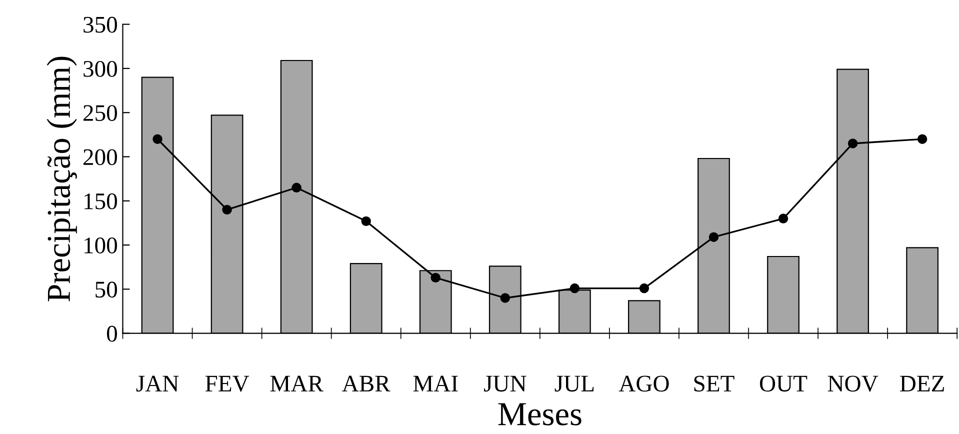 The width and height of the screenshot is (959, 434). What do you see at coordinates (106, 290) in the screenshot?
I see `y-tick-label: 50` at bounding box center [106, 290].